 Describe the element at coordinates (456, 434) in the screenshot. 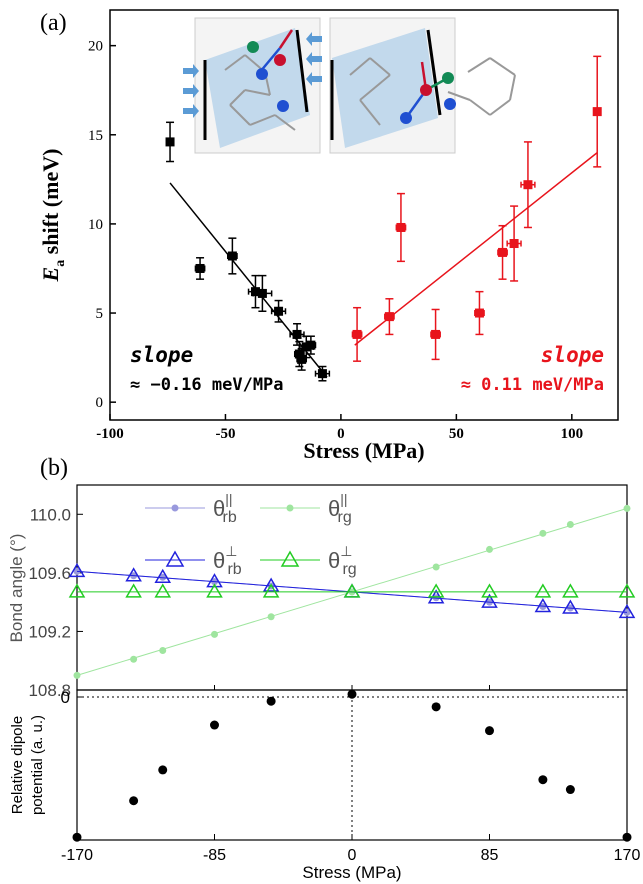

I see `a-xtick-label: 50` at that location.